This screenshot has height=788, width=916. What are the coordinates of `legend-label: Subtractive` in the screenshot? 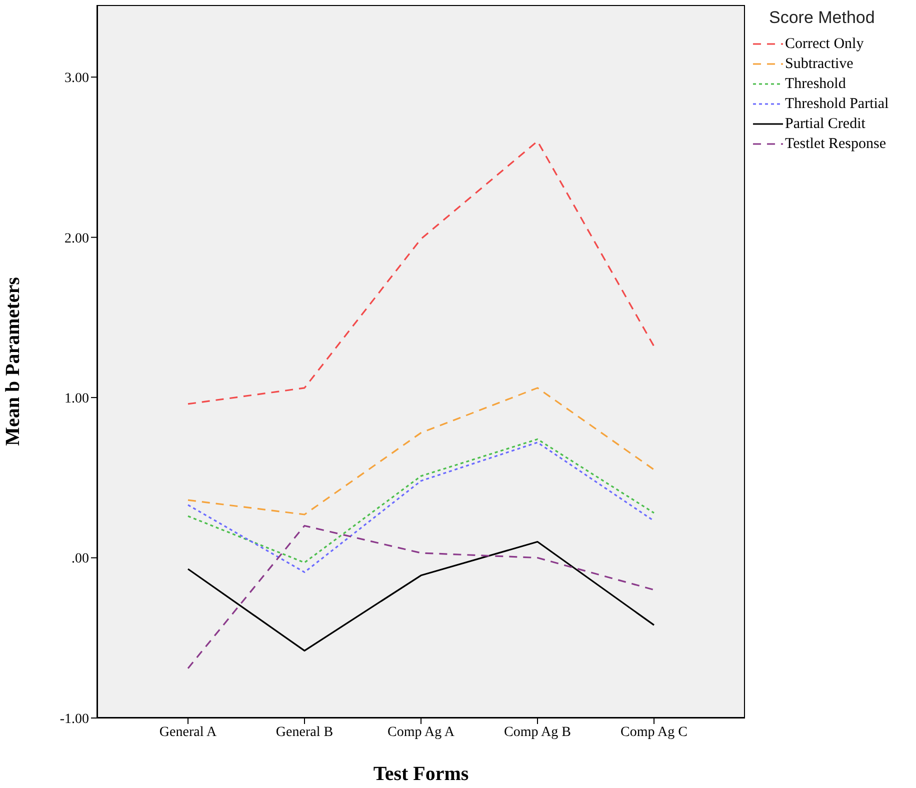 It's located at (819, 64).